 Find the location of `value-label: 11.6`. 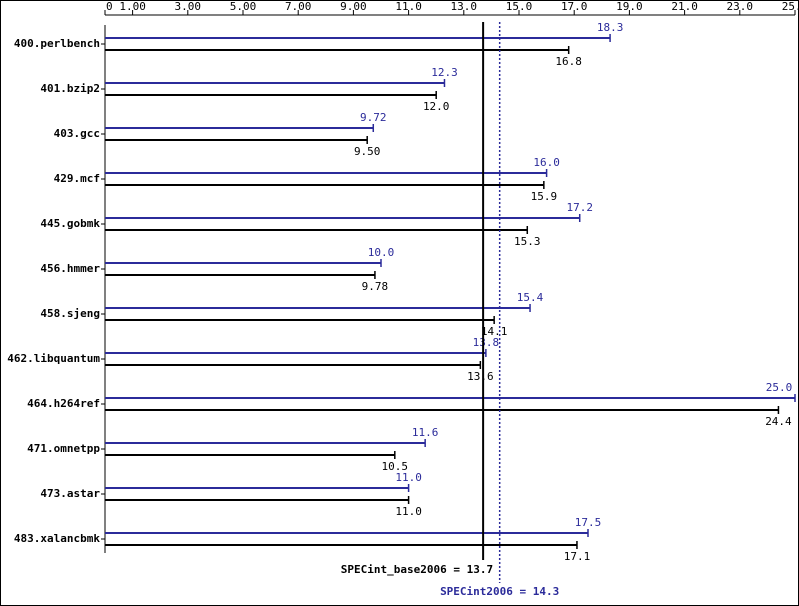

value-label: 11.6 is located at coordinates (425, 432).